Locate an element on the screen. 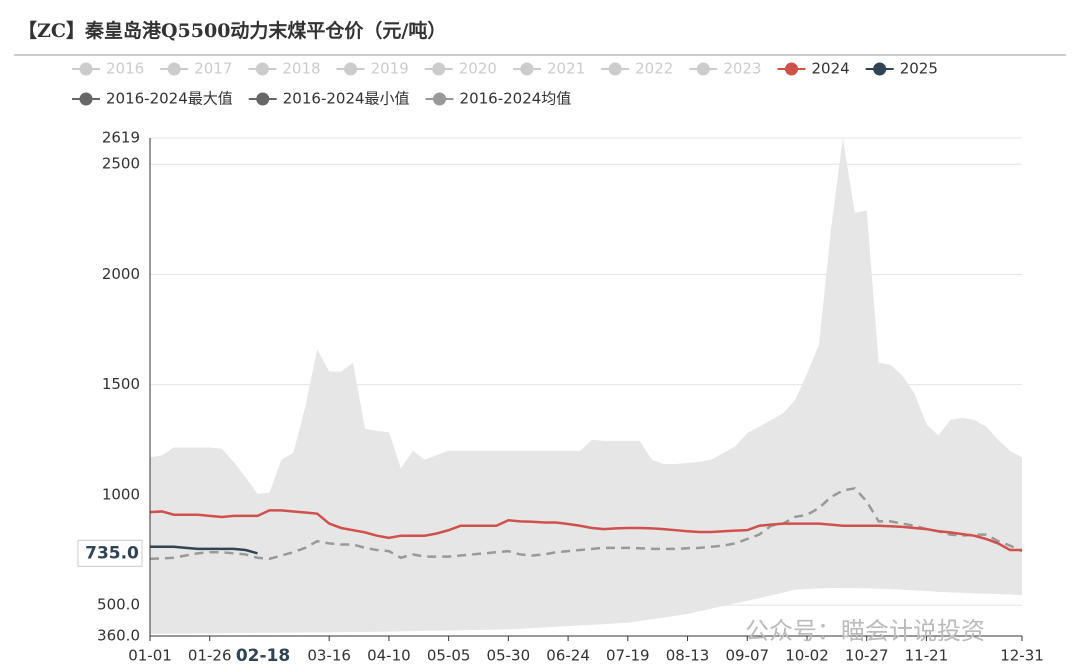  legend-item: 2016 is located at coordinates (108, 69).